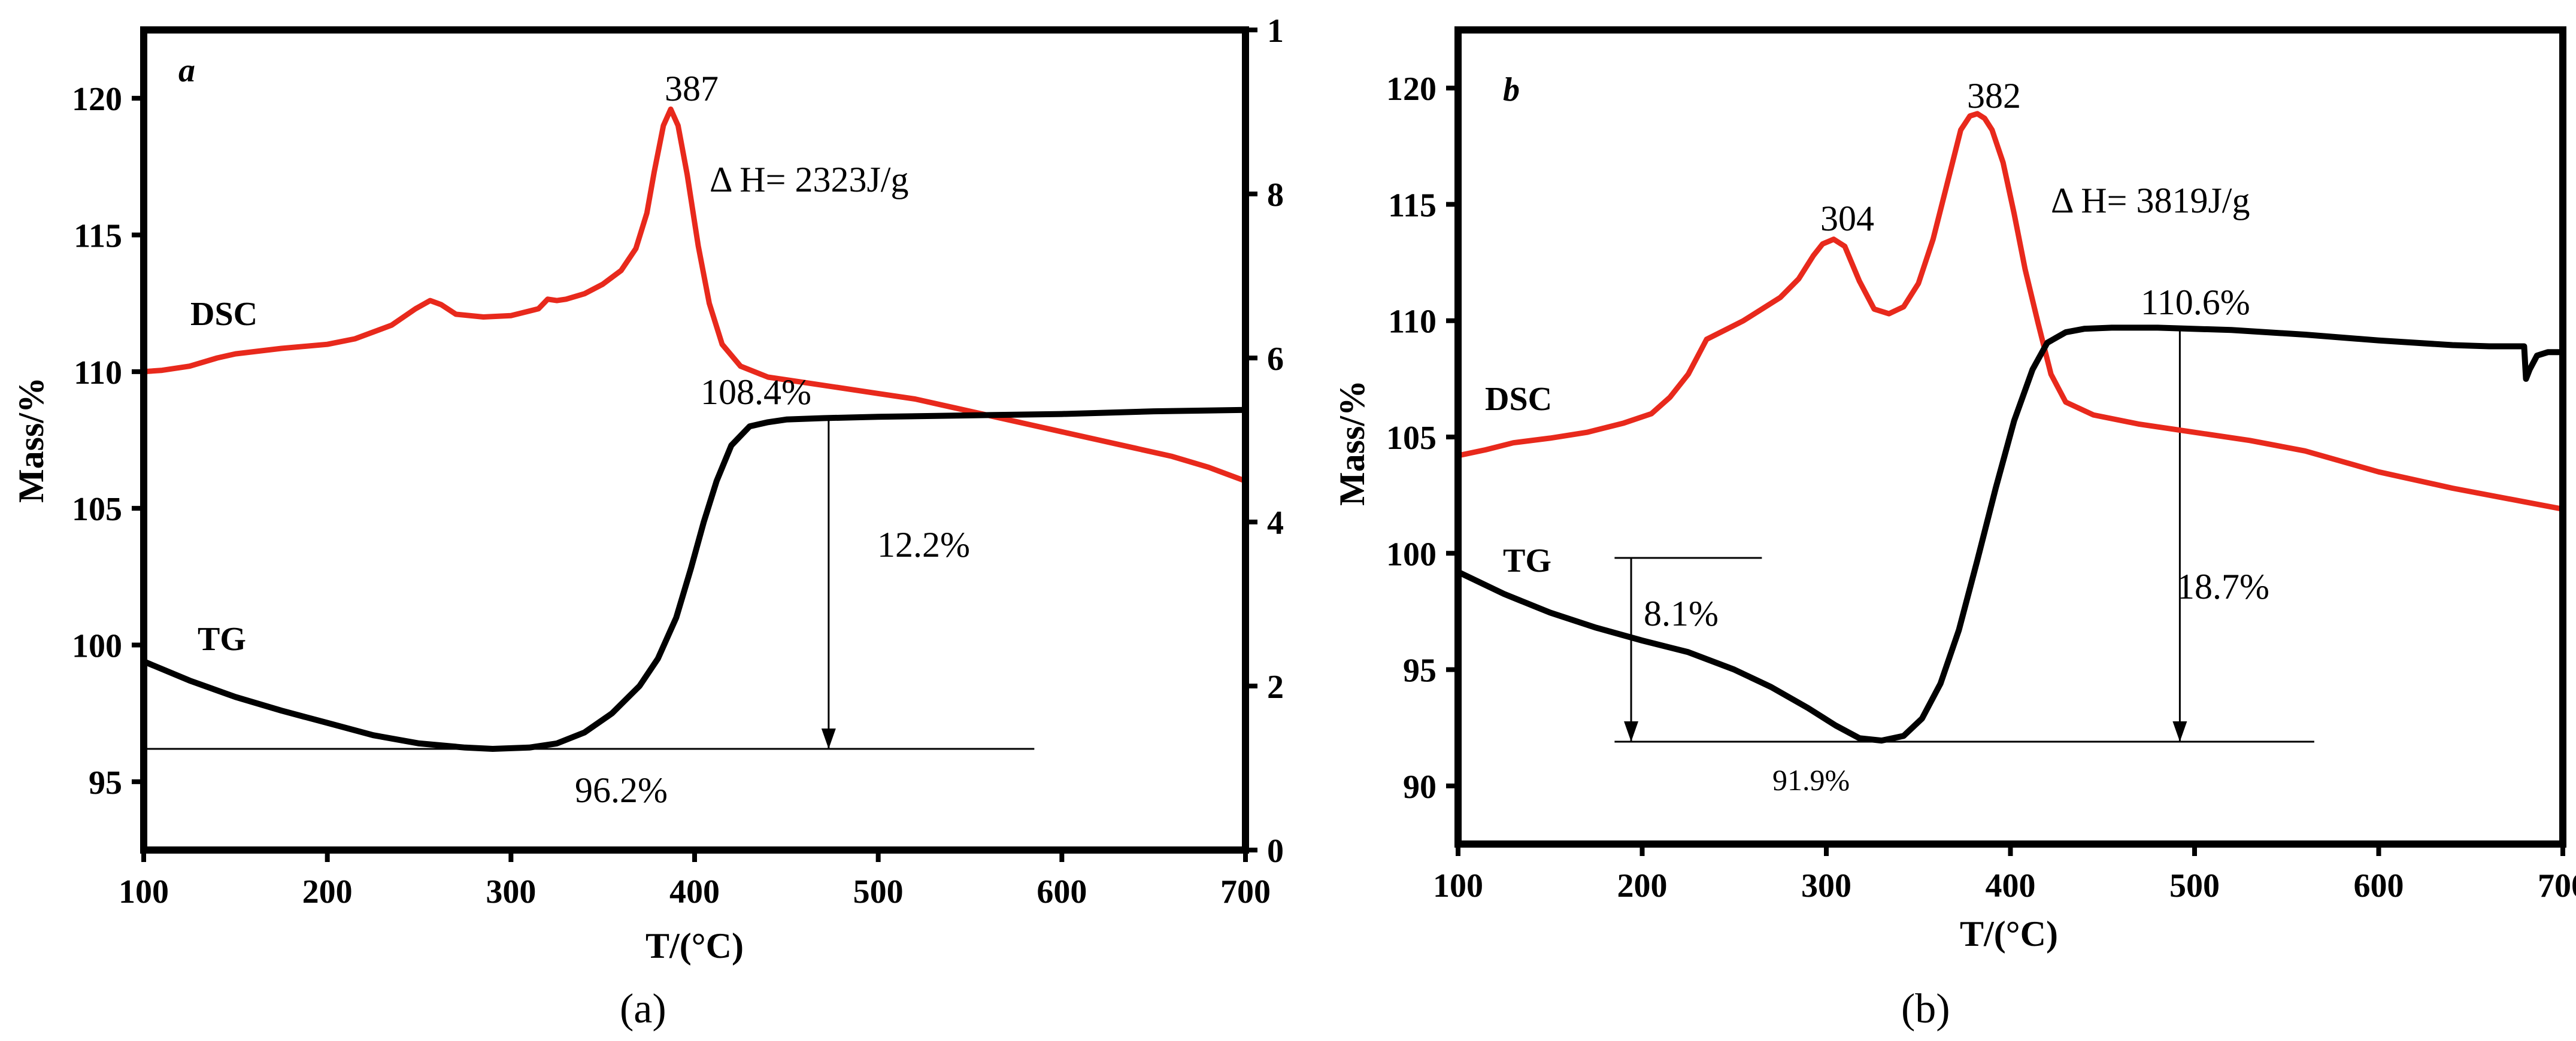  What do you see at coordinates (2223, 586) in the screenshot?
I see `mass-change-label-2: 18.7%` at bounding box center [2223, 586].